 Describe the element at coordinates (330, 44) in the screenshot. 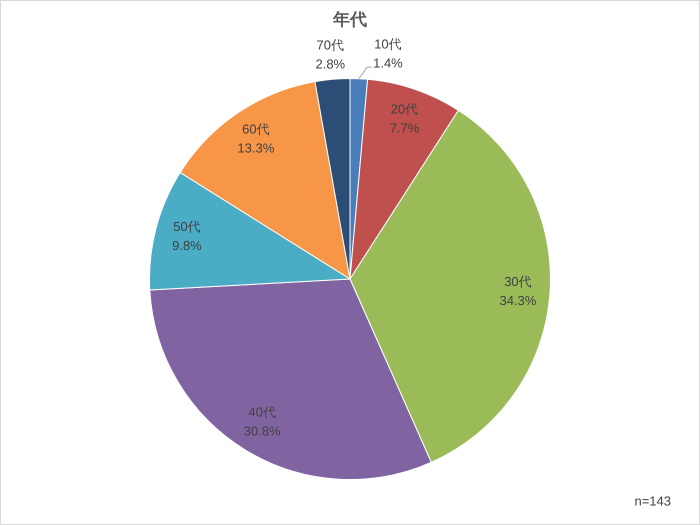

I see `slice-label: 70代` at that location.